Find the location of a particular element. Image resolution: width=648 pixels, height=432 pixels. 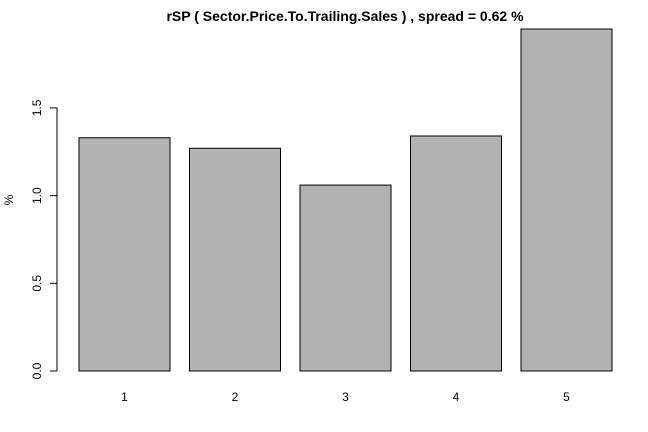

x-tick-label-3: 3 is located at coordinates (345, 397).